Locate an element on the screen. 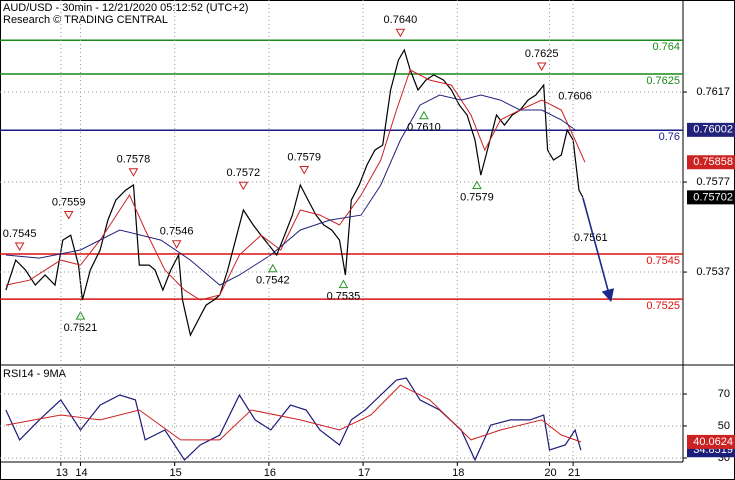 The height and width of the screenshot is (480, 735). x-tick-label: 14 is located at coordinates (81, 473).